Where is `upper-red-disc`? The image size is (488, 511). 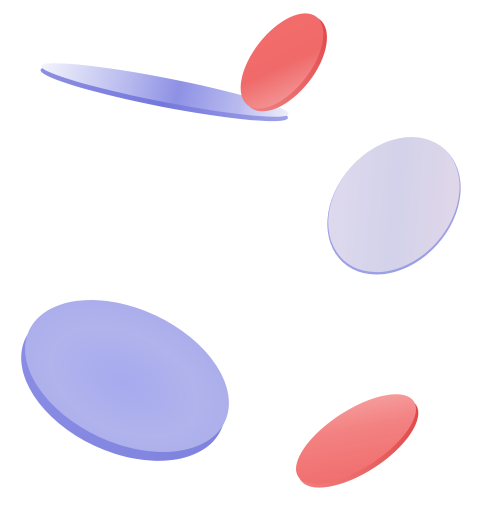
upper-red-disc is located at coordinates (283, 62).